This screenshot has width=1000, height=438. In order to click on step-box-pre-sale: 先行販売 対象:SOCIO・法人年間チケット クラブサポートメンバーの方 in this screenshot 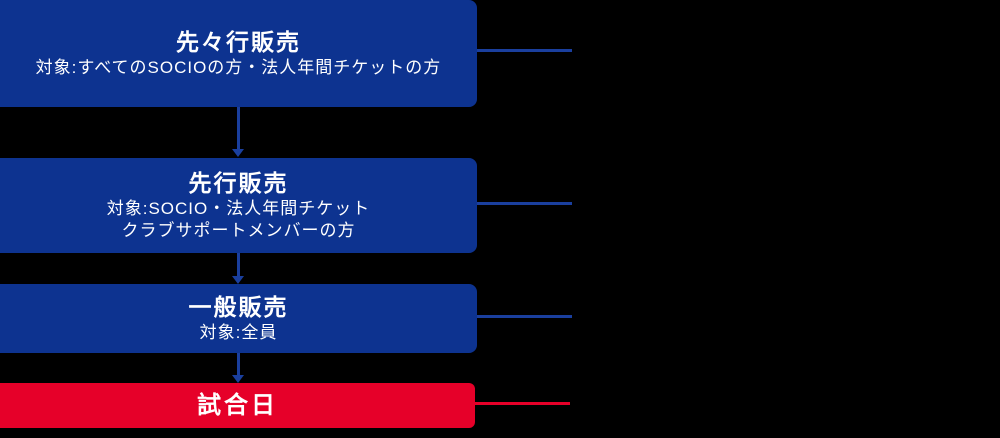, I will do `click(238, 205)`.